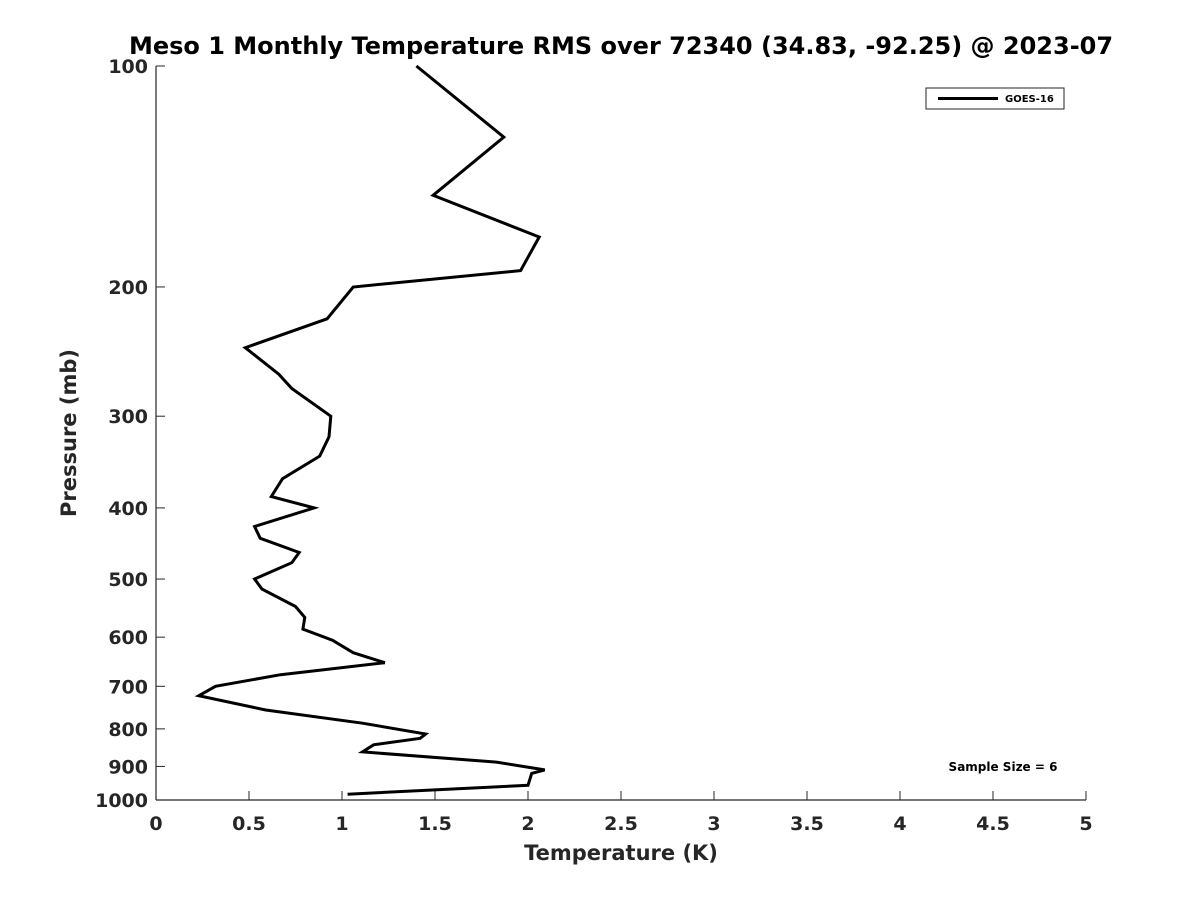  Describe the element at coordinates (128, 67) in the screenshot. I see `y-tick-label: 100` at that location.